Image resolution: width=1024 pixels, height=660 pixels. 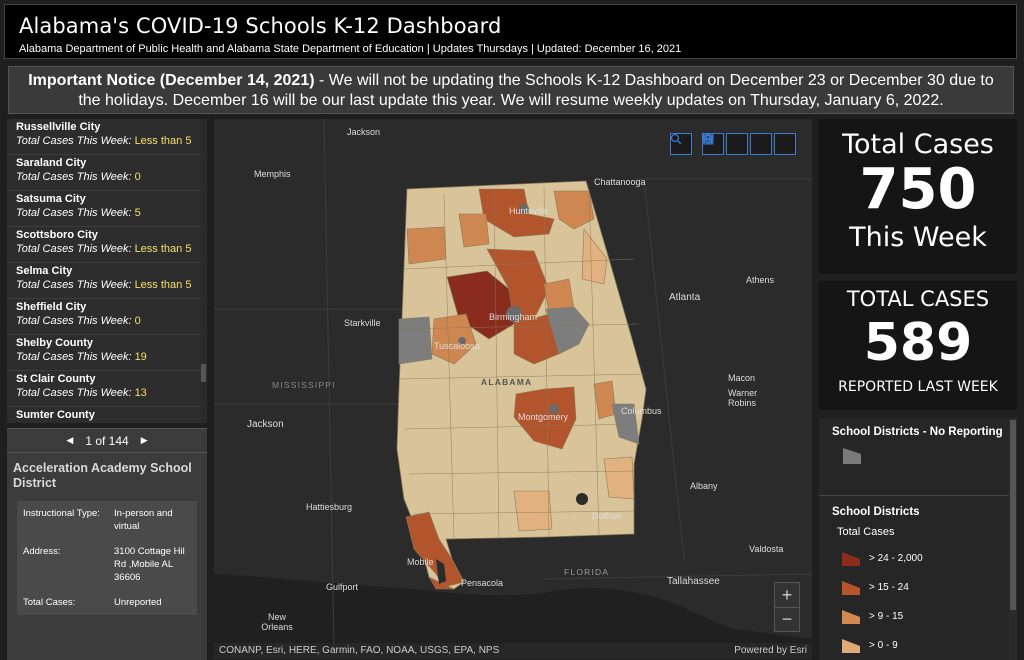 I want to click on map-label: Birmingham, so click(x=513, y=317).